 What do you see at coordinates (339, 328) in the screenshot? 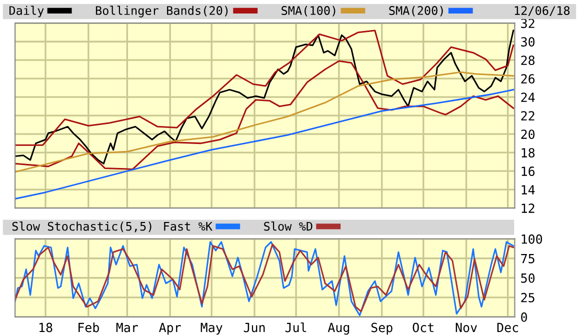
I see `x-tick-label: Aug` at bounding box center [339, 328].